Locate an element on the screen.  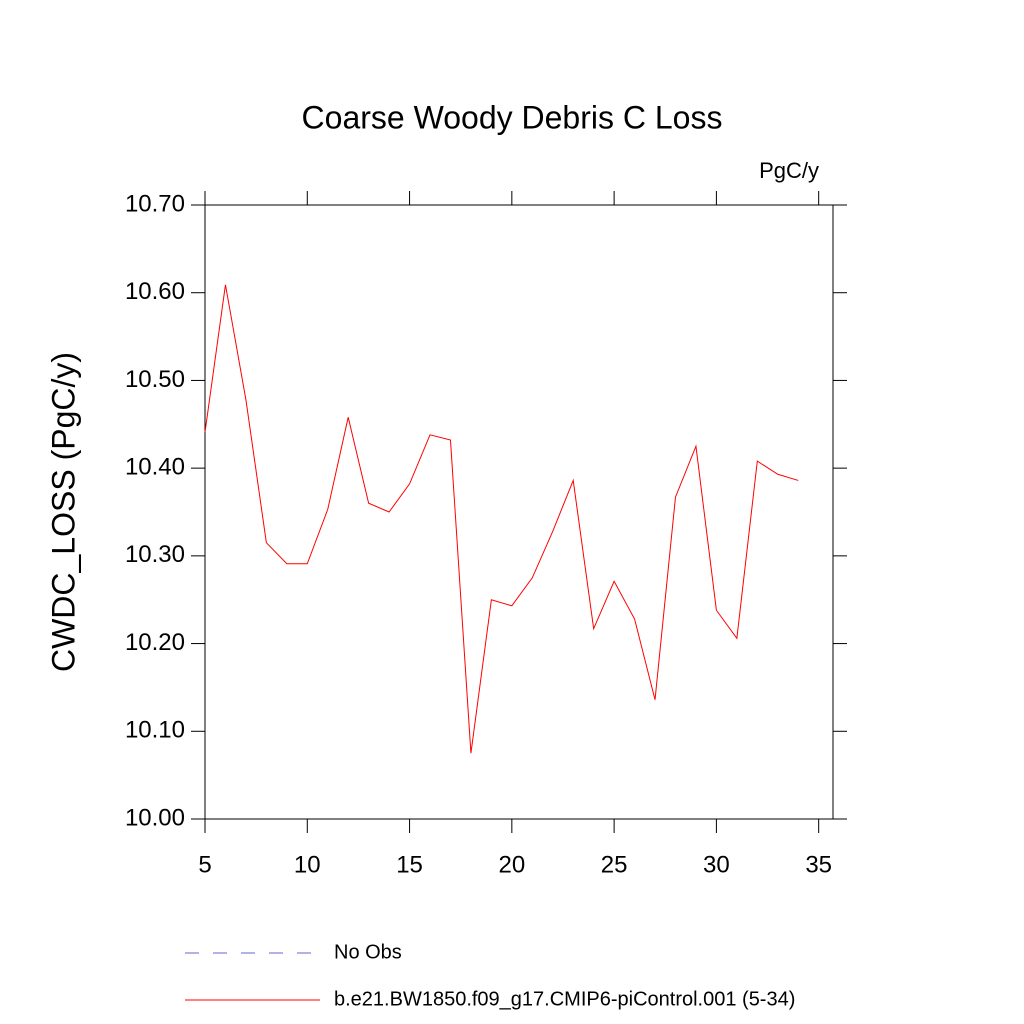
x-tick-label: 25 is located at coordinates (614, 864).